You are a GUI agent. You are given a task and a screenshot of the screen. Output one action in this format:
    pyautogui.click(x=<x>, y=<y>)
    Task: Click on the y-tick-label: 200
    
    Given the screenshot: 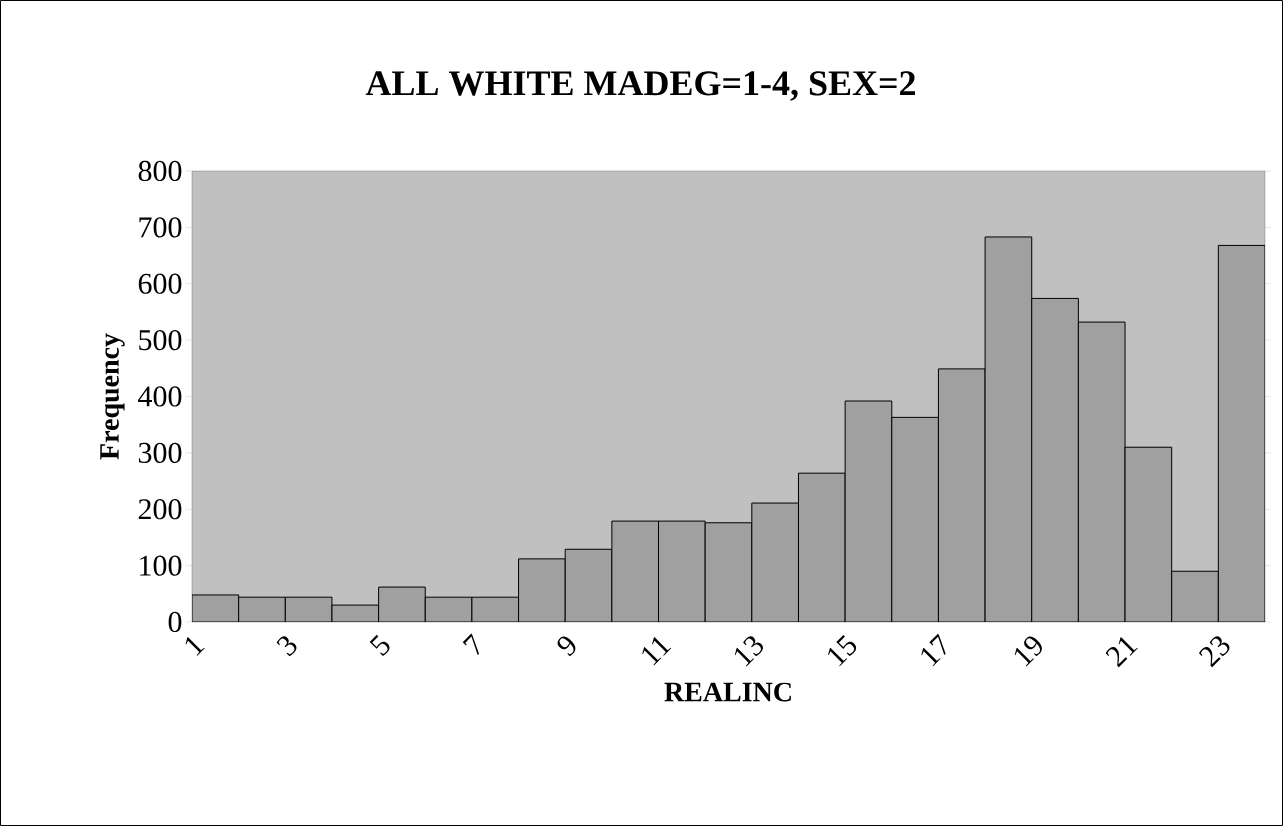 What is the action you would take?
    pyautogui.click(x=160, y=509)
    